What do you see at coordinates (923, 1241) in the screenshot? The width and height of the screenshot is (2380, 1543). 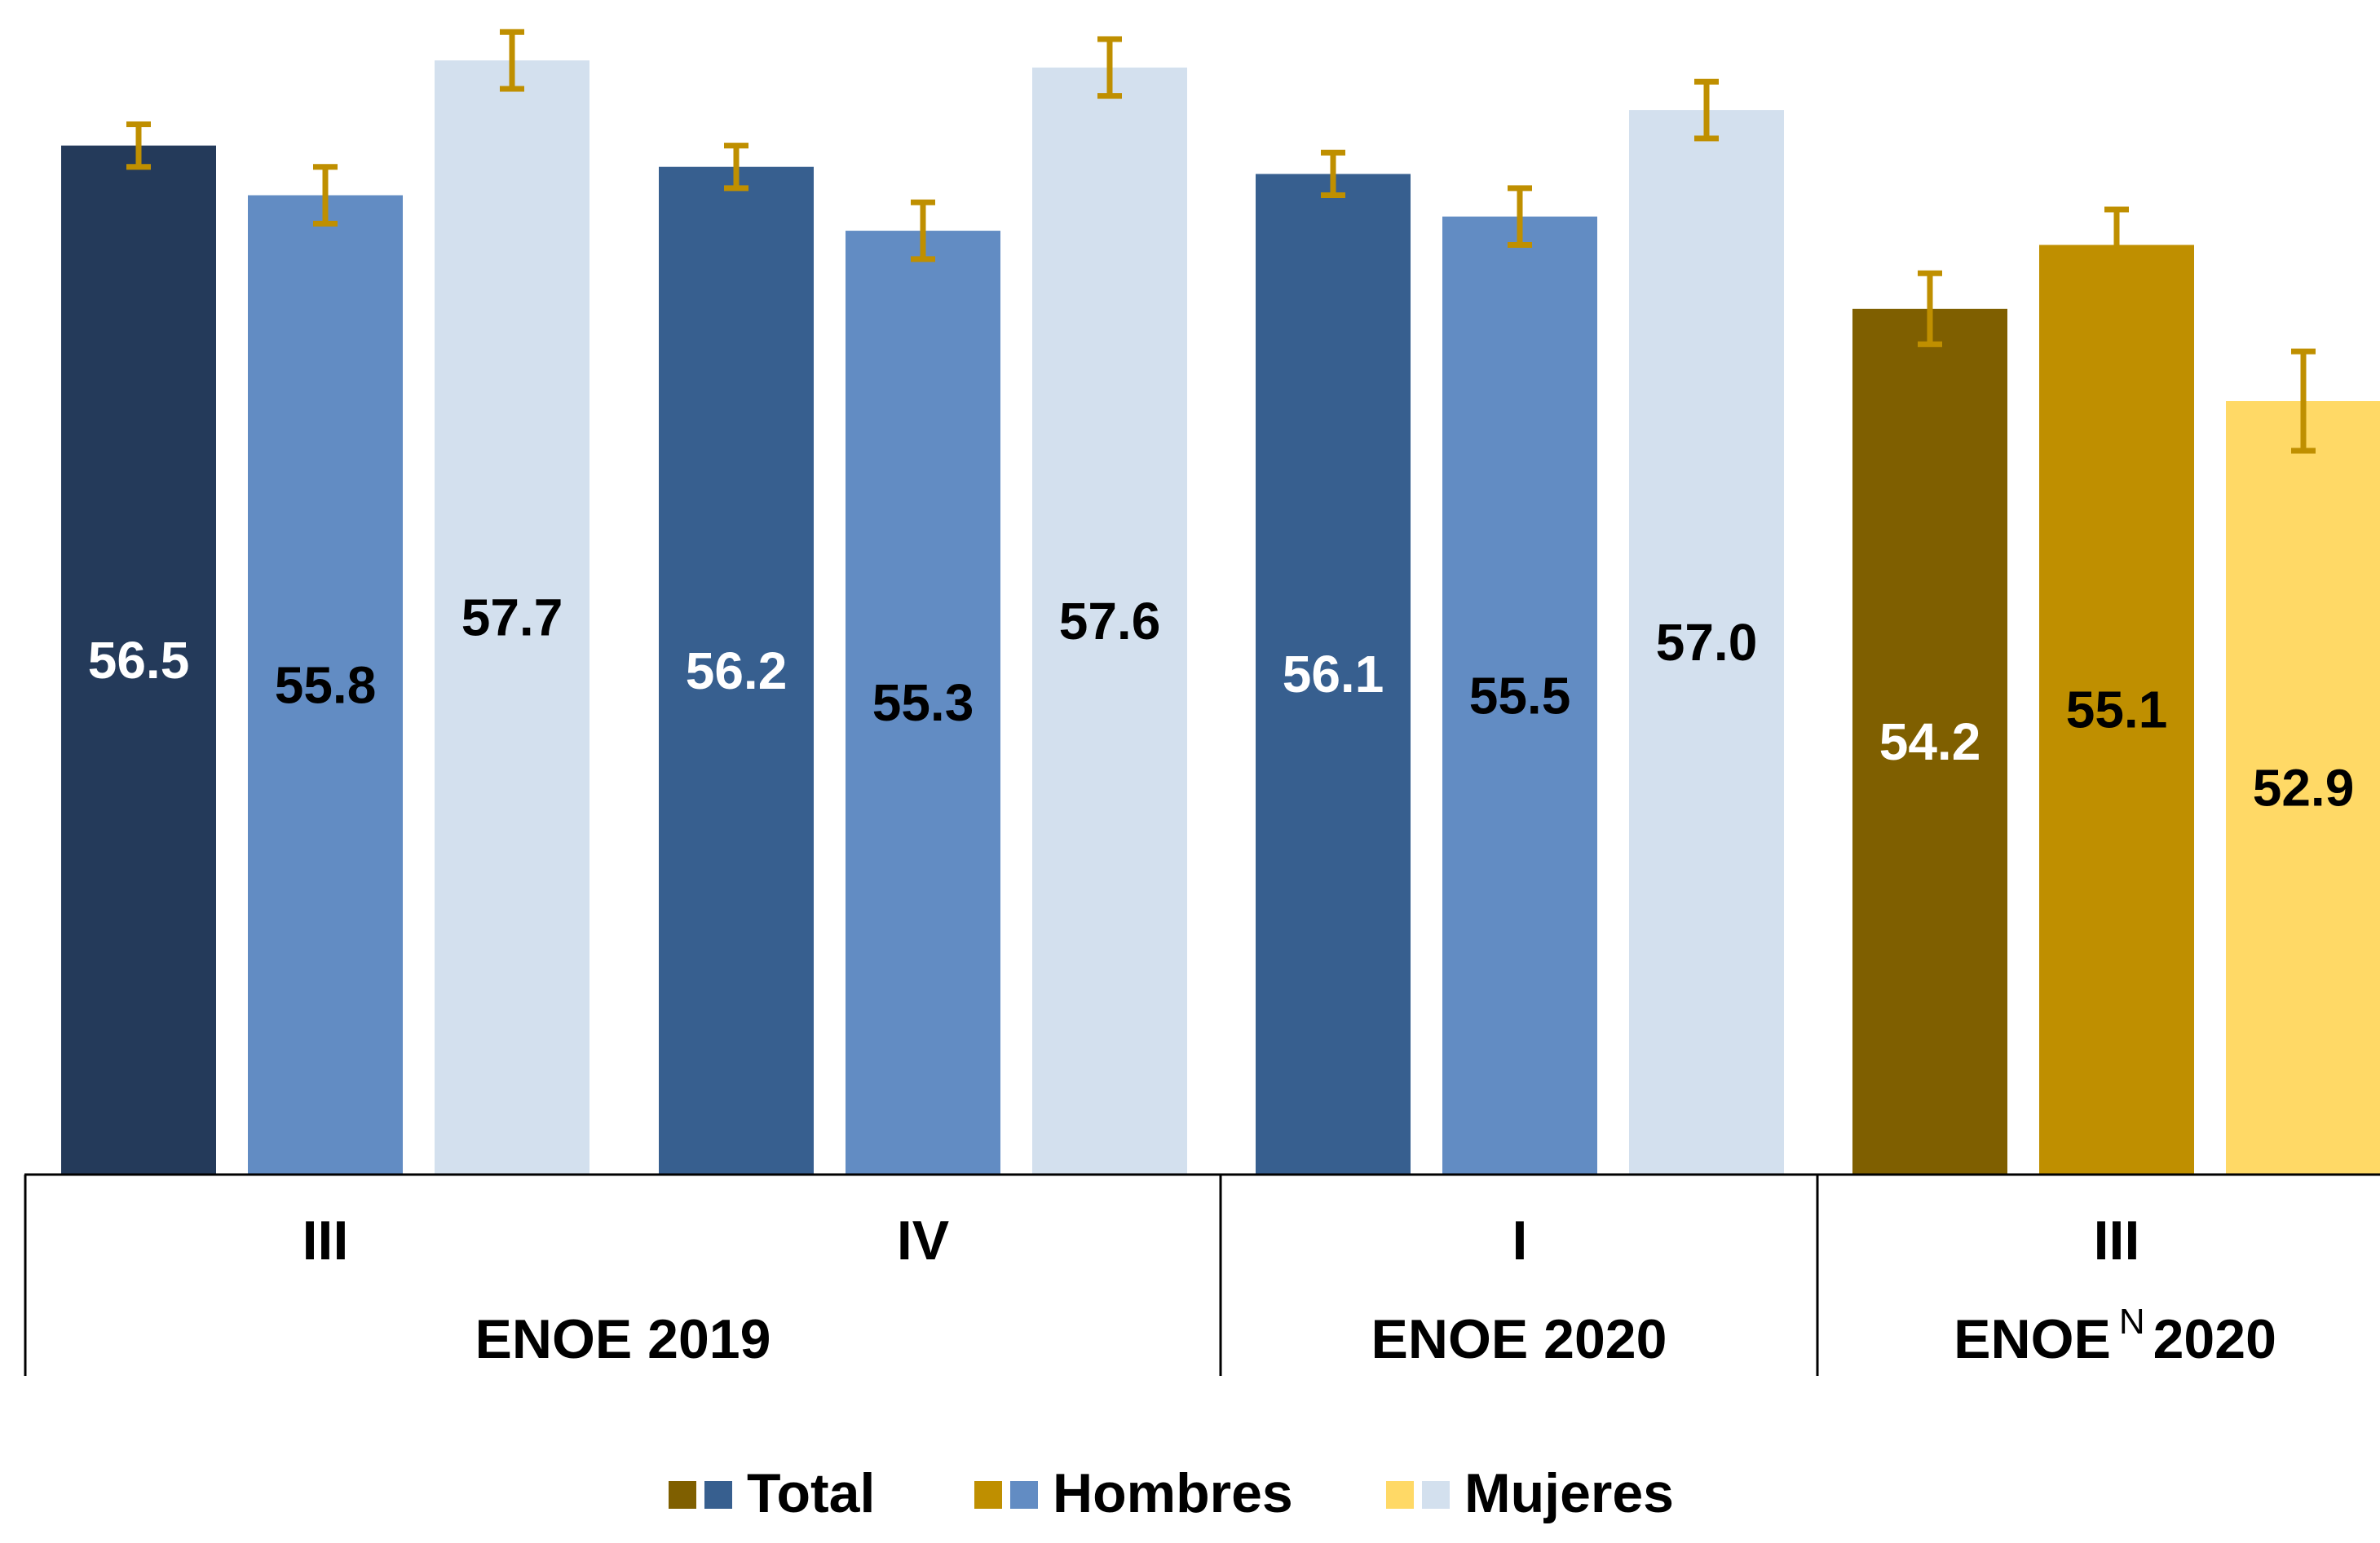 I see `quarter-label-1: IV` at bounding box center [923, 1241].